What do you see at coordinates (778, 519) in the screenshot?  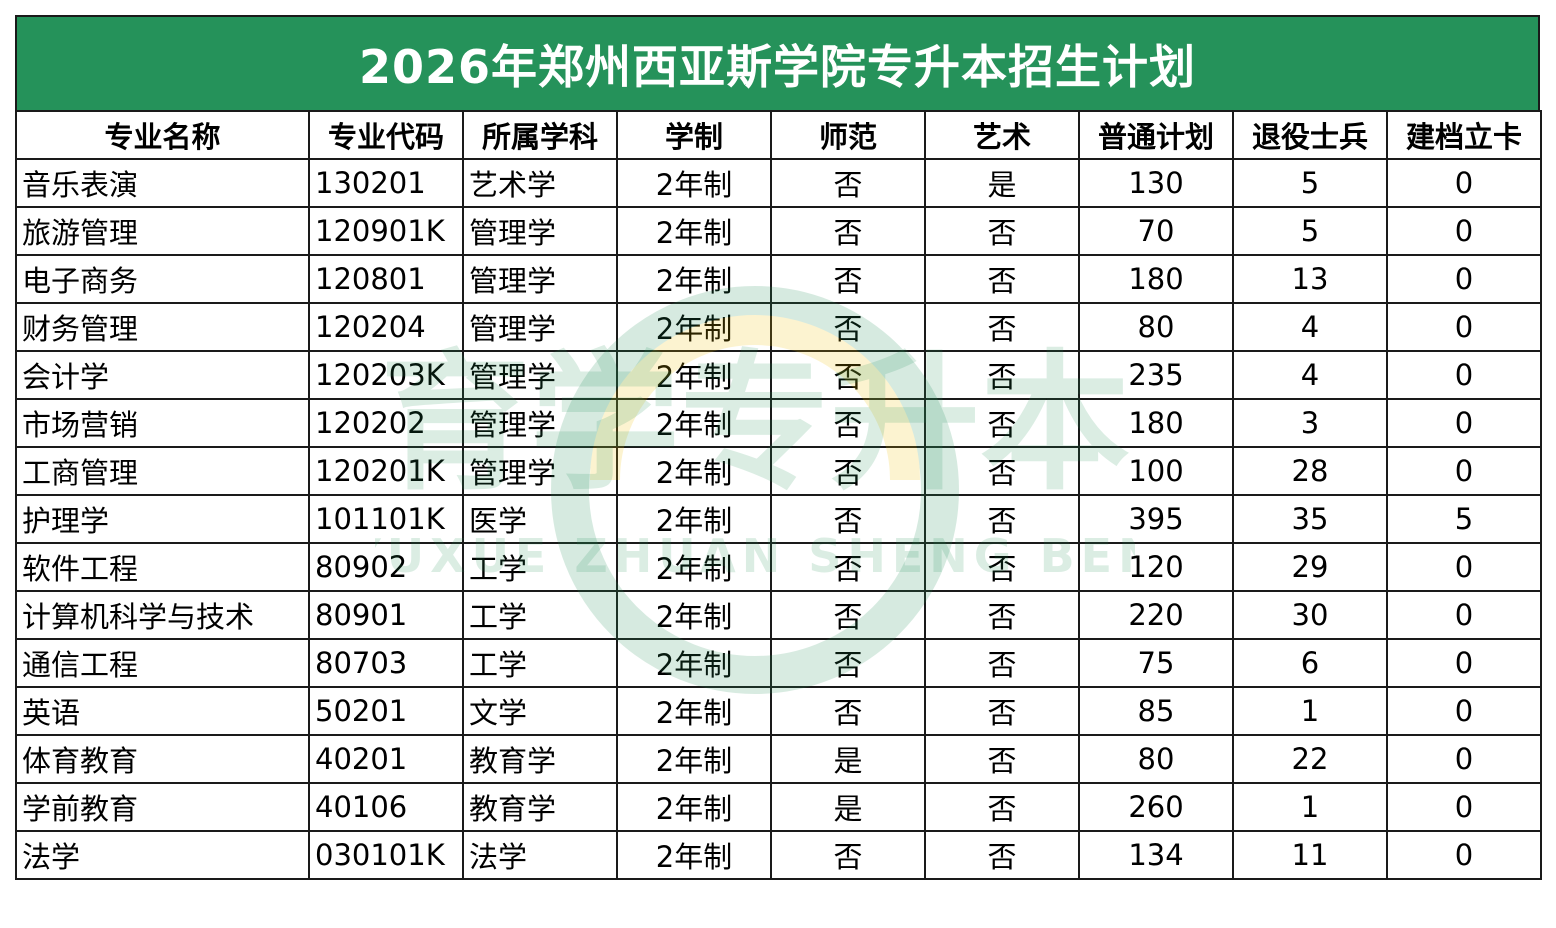 I see `table-row: 护理学 101101K 医学 2年制否否 395 35 5` at bounding box center [778, 519].